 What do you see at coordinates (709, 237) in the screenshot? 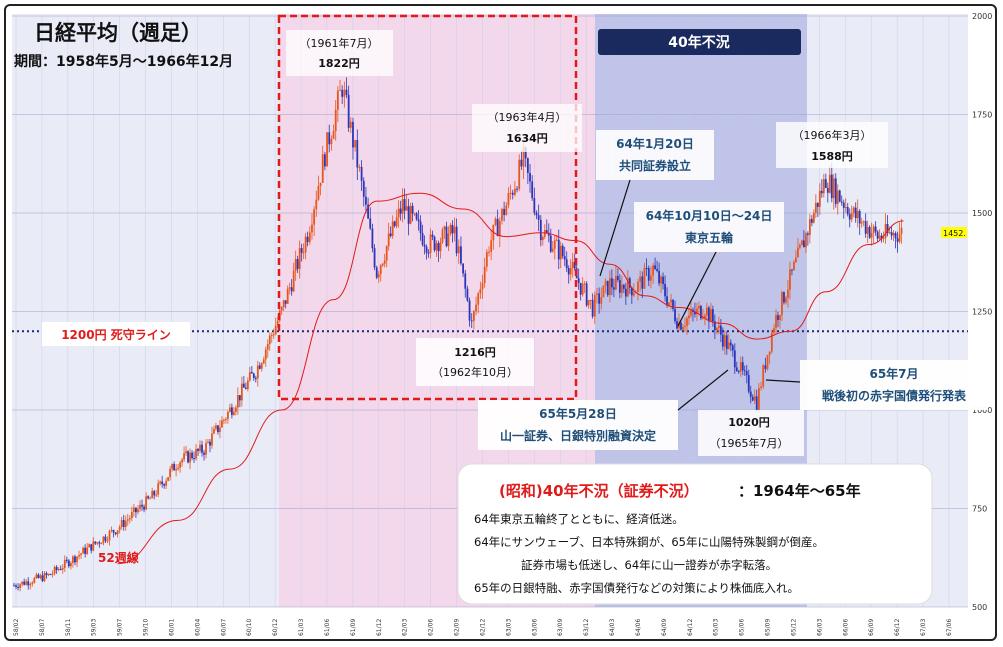
I see `olympics-event: 東京五輪` at bounding box center [709, 237].